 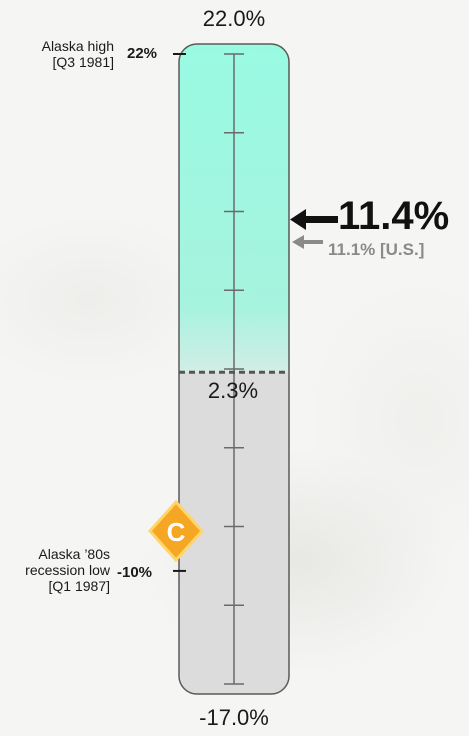 What do you see at coordinates (142, 53) in the screenshot?
I see `alaska-high-value: 22%` at bounding box center [142, 53].